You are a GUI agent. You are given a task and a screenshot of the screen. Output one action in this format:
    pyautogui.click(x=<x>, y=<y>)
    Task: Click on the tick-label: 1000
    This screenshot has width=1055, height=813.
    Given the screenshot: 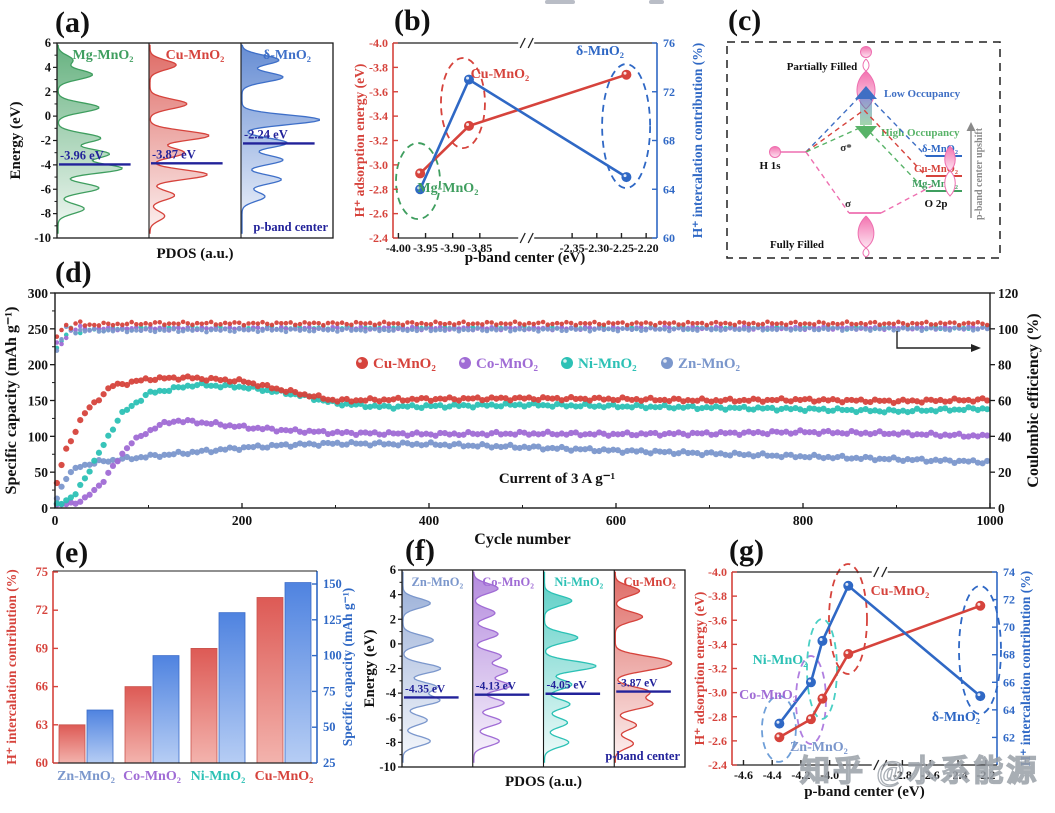 What is the action you would take?
    pyautogui.click(x=990, y=520)
    